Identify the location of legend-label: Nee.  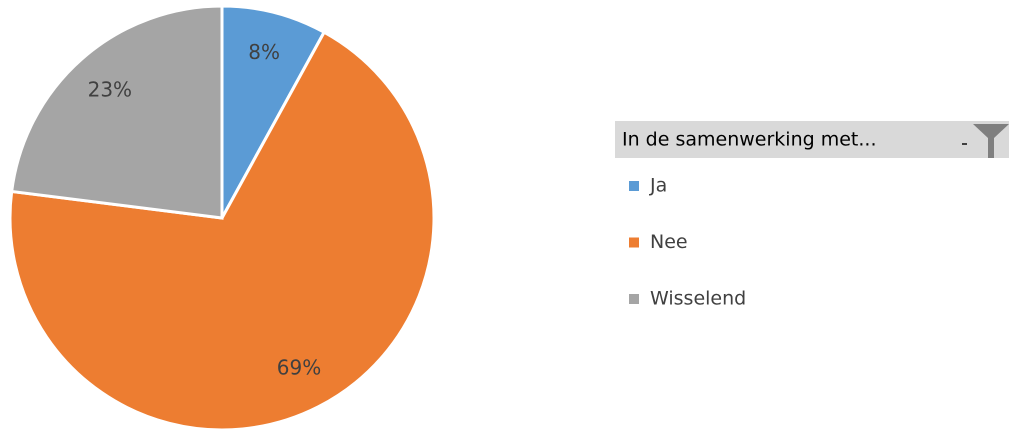
(669, 242).